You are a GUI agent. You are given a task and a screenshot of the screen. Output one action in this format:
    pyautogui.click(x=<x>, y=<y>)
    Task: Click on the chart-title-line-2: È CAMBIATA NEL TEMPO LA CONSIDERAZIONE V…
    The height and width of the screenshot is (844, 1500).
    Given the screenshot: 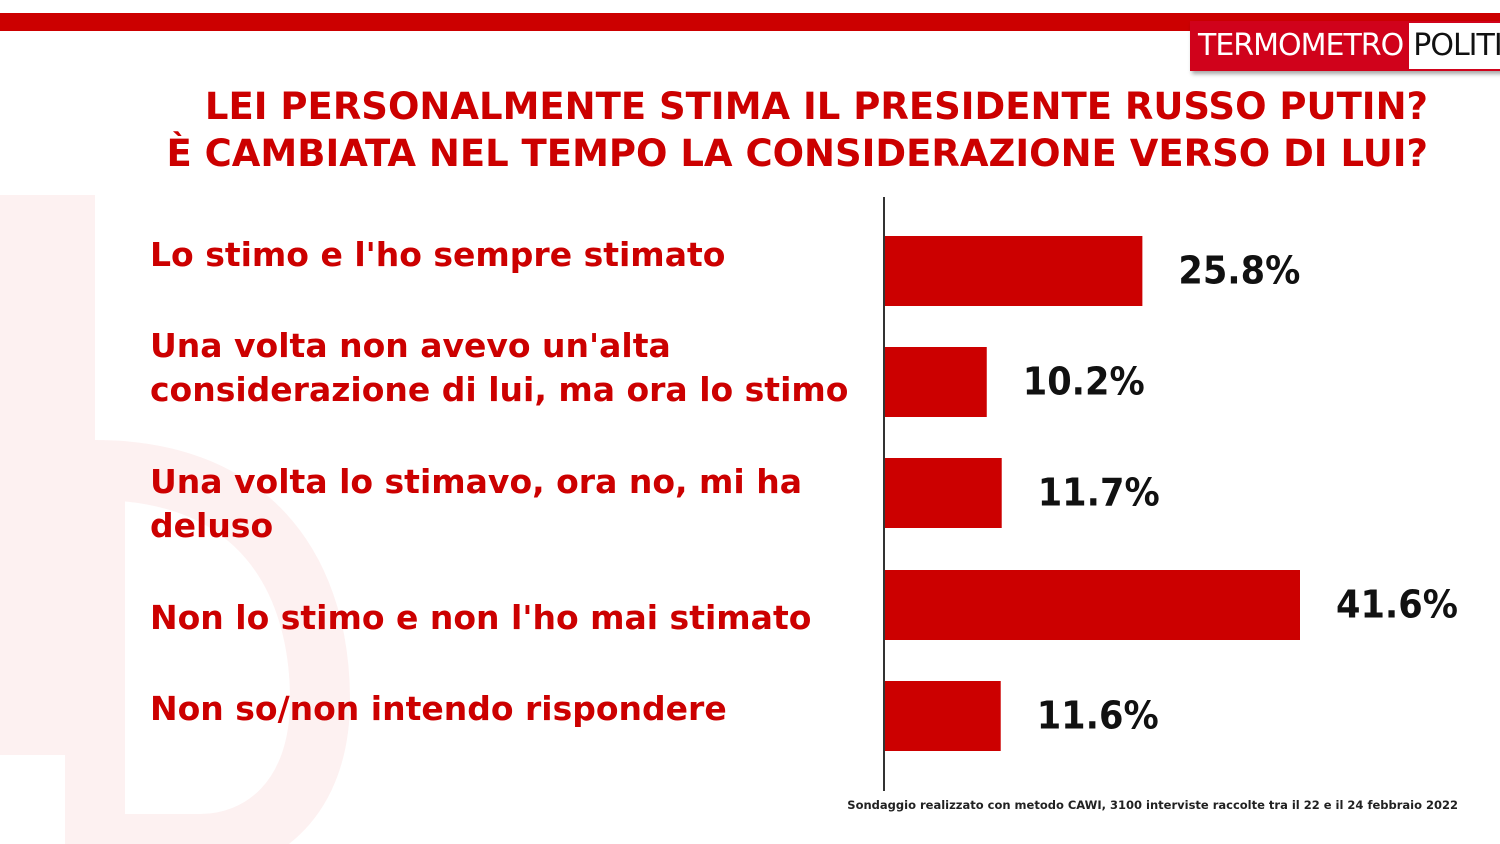 What is the action you would take?
    pyautogui.click(x=797, y=153)
    